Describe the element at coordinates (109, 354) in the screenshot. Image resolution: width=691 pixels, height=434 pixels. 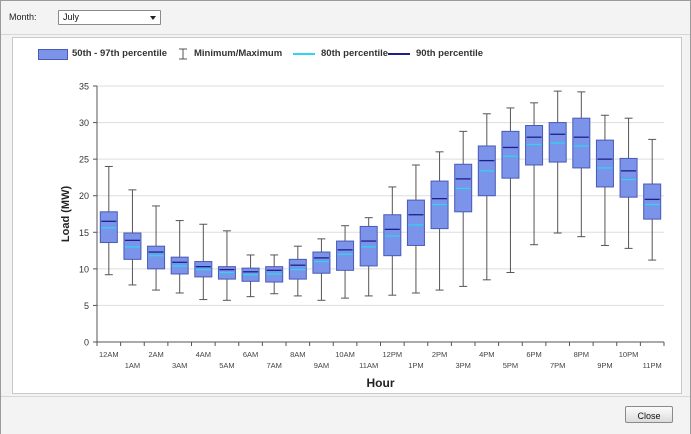
I see `x-tick-label: 12AM` at that location.